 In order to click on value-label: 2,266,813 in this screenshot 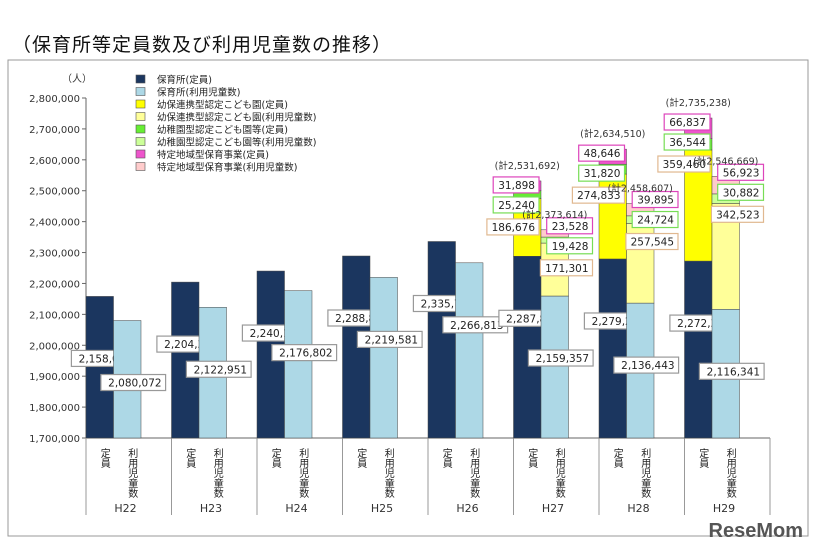, I will do `click(476, 326)`.